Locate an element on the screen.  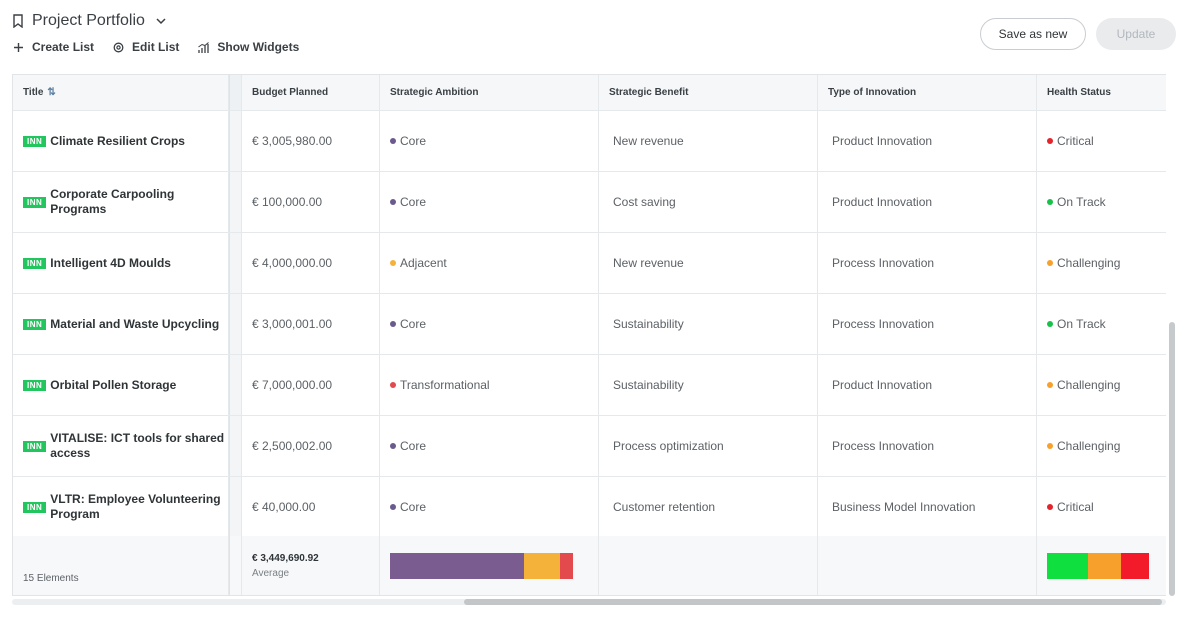
edit-list-button: Edit List is located at coordinates (145, 47).